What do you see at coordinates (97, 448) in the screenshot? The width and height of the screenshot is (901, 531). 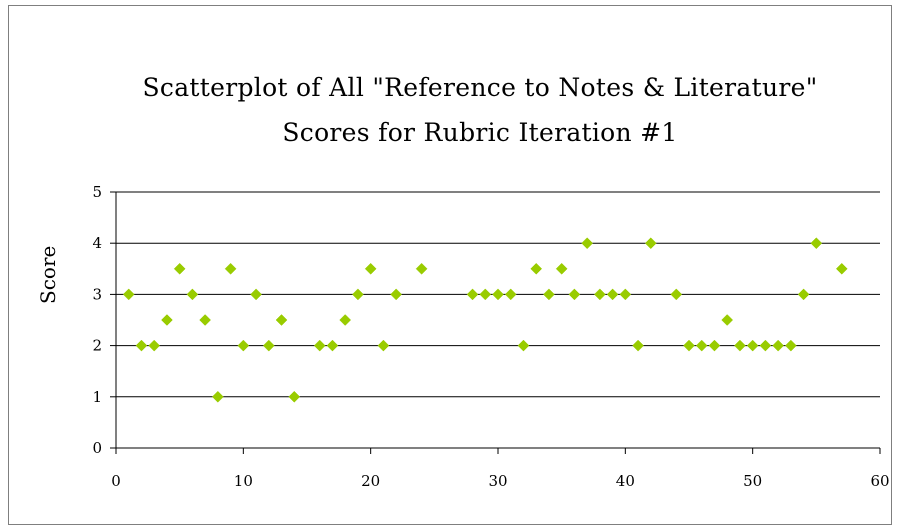 I see `y-tick-label-0: 0` at bounding box center [97, 448].